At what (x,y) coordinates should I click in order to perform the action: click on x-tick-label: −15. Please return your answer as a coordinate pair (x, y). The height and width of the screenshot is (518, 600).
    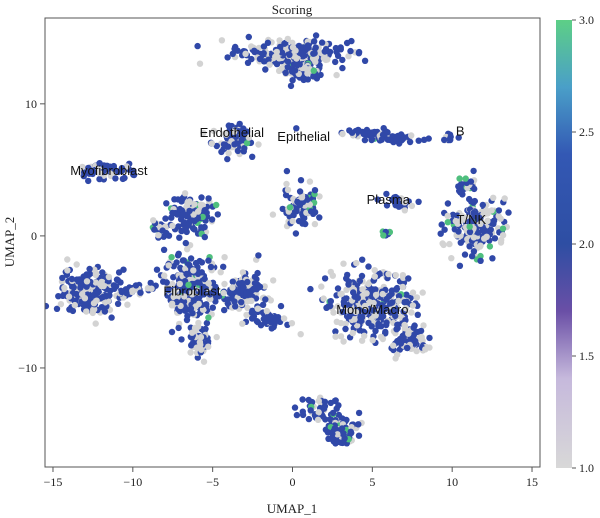
    Looking at the image, I should click on (53, 482).